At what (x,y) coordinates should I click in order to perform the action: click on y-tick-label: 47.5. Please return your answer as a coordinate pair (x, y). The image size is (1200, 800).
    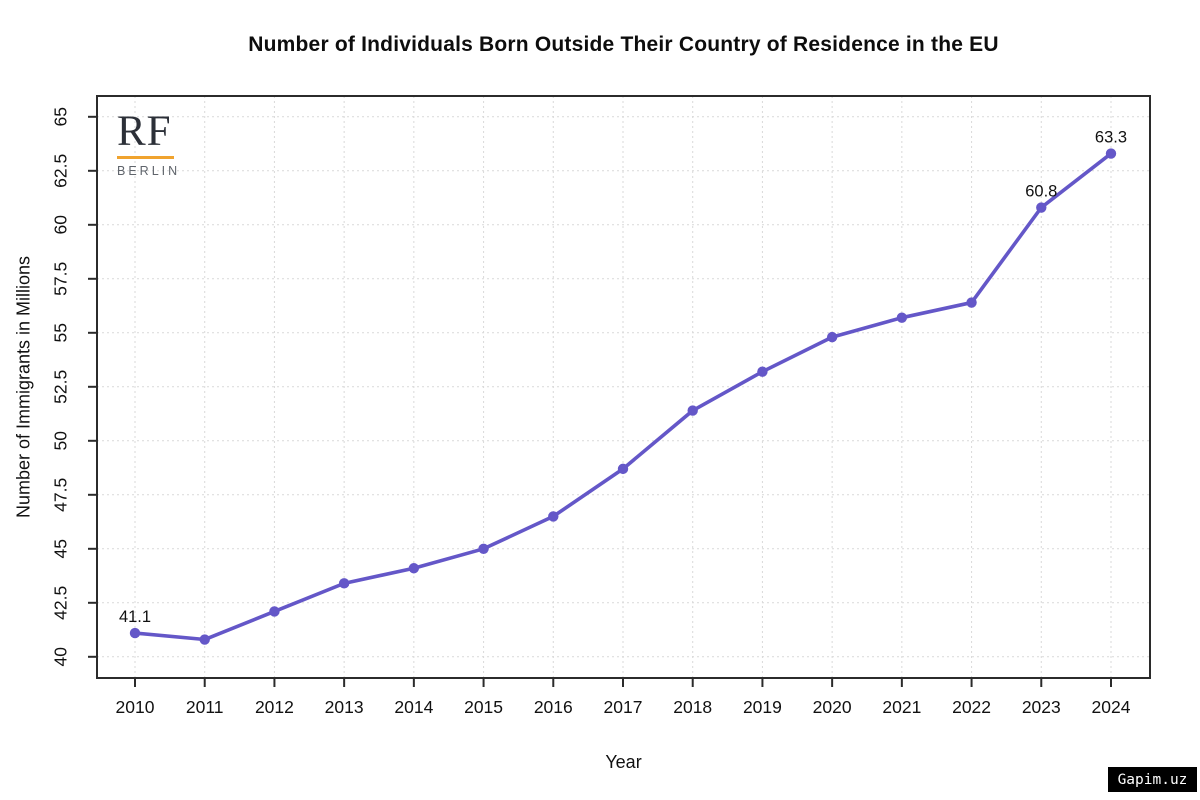
    Looking at the image, I should click on (61, 495).